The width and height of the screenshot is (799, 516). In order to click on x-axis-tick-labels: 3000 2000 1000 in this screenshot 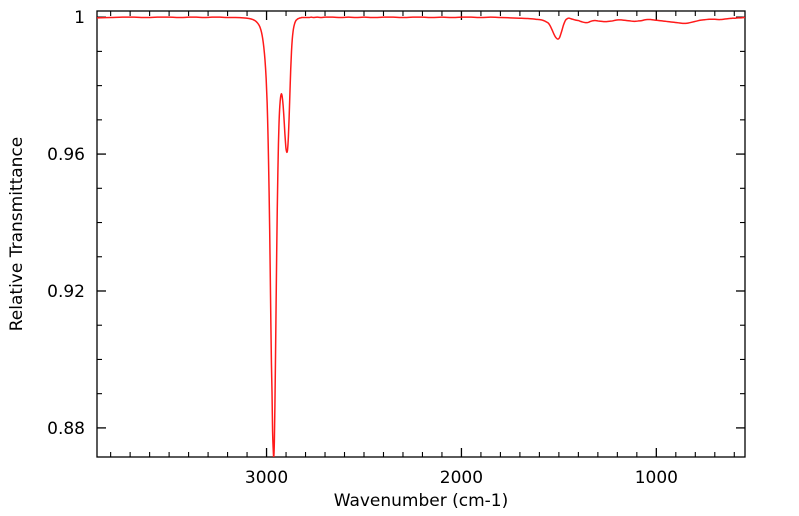, I will do `click(461, 478)`.